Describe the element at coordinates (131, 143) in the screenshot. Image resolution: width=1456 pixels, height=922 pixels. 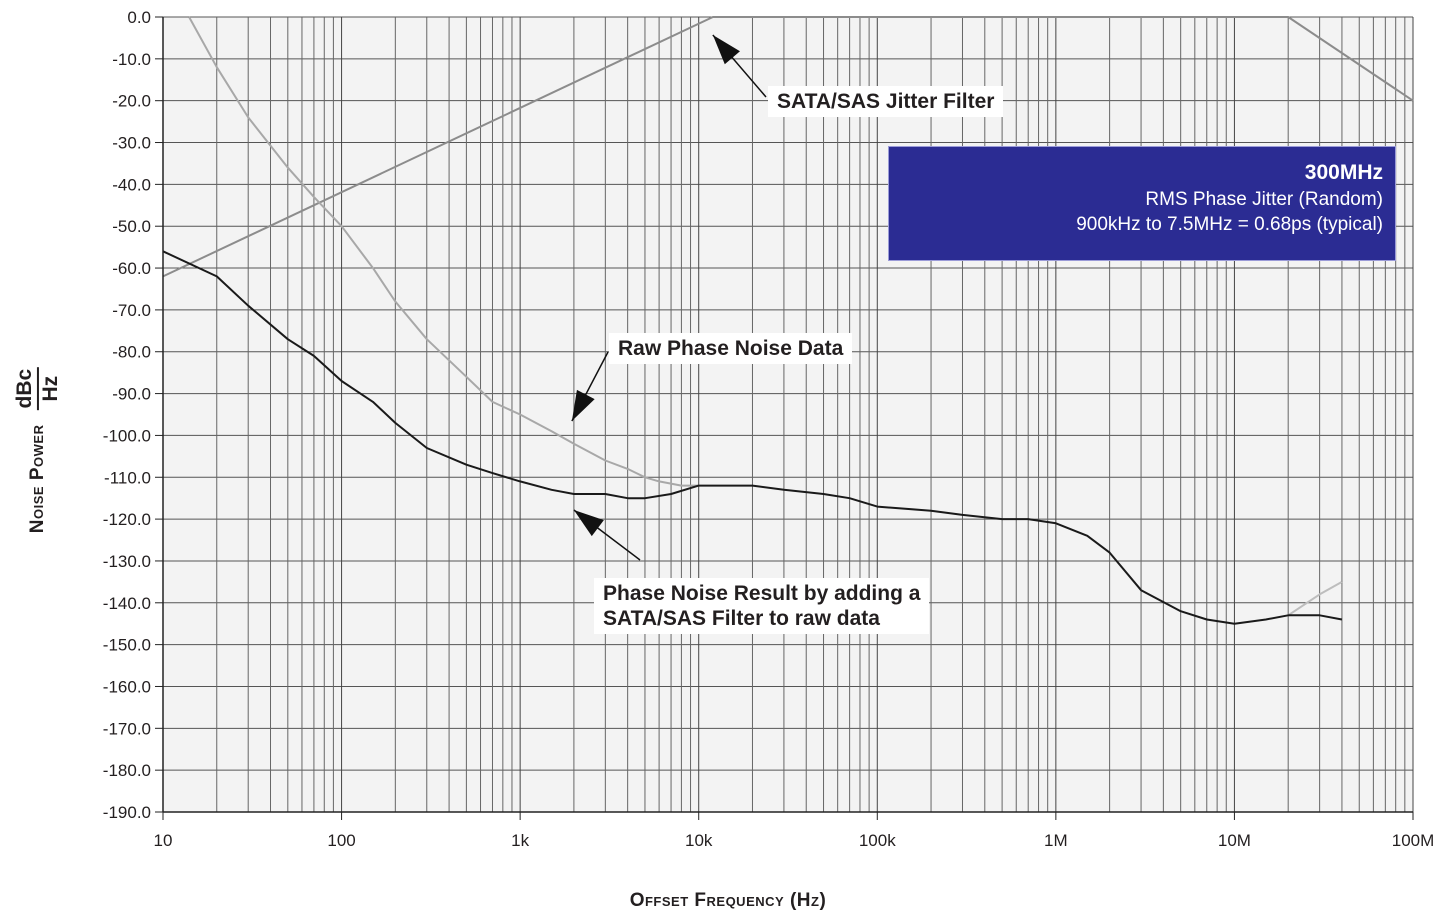
I see `y-tick-label: -30.0` at that location.